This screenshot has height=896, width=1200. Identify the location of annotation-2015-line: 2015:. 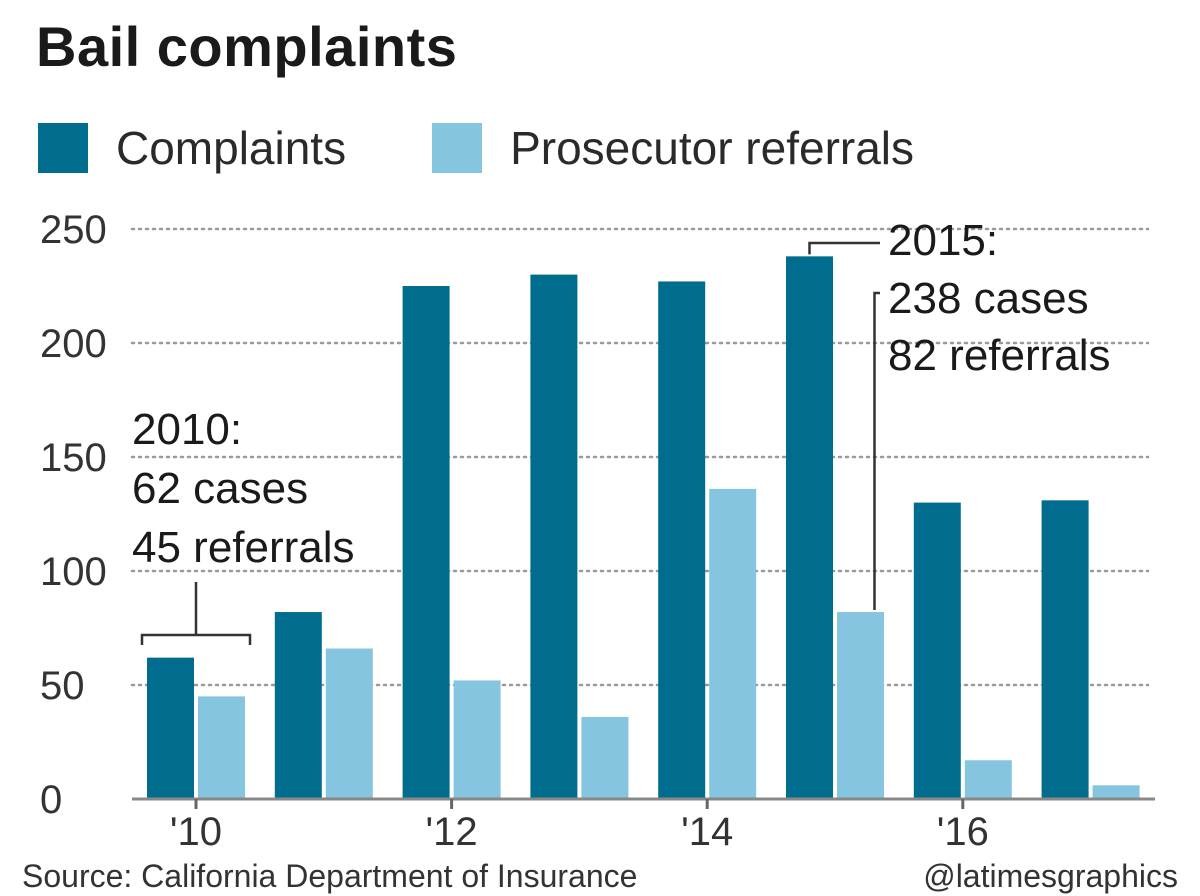
(943, 240).